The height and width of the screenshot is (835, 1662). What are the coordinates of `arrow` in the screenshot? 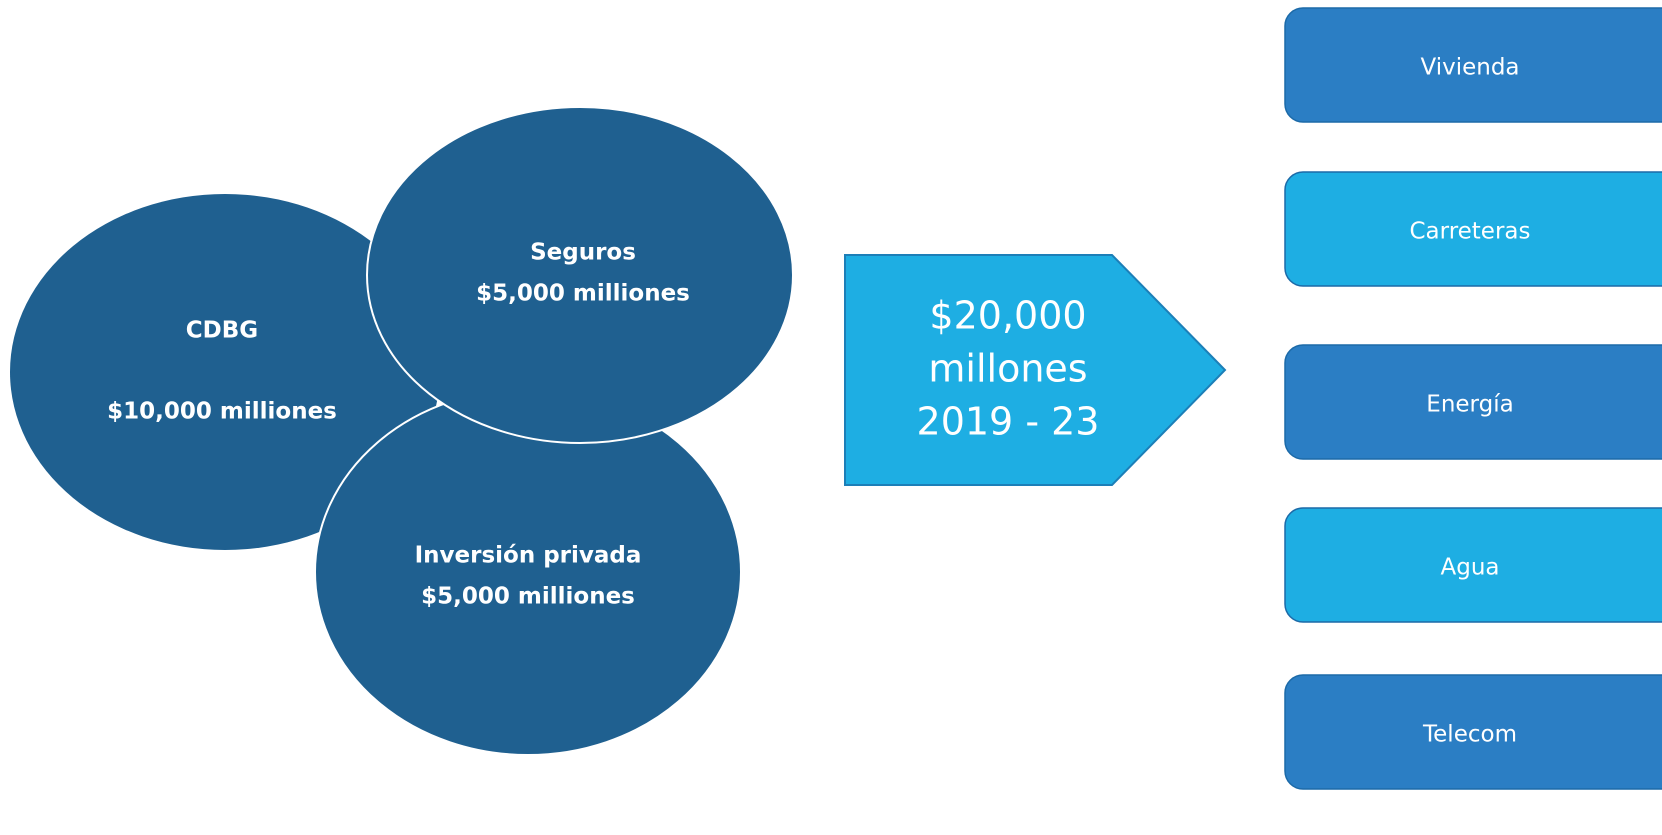 It's located at (1035, 370).